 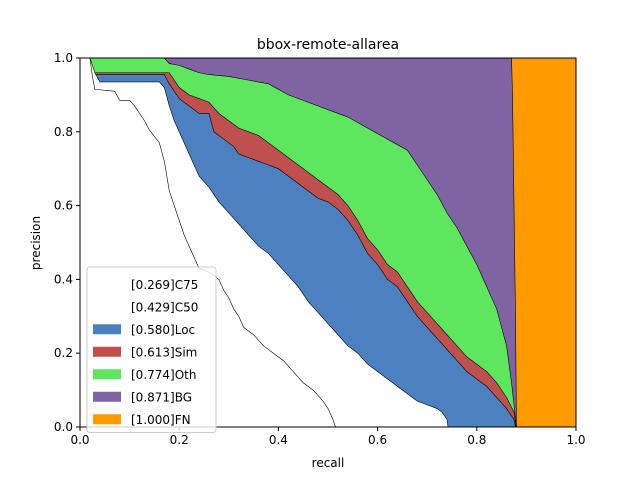 What do you see at coordinates (179, 440) in the screenshot?
I see `x-tick-label: 0.2` at bounding box center [179, 440].